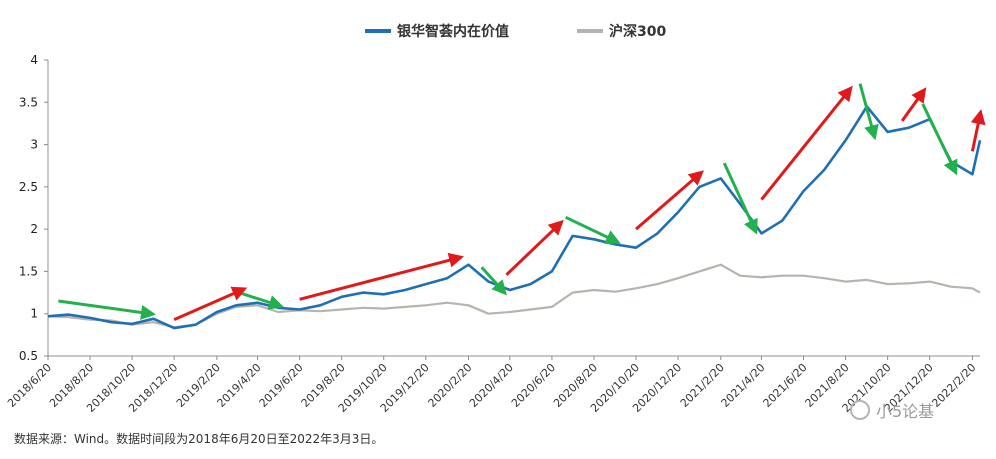 This screenshot has width=996, height=459. I want to click on x-tick-label: 2021/4/20, so click(743, 385).